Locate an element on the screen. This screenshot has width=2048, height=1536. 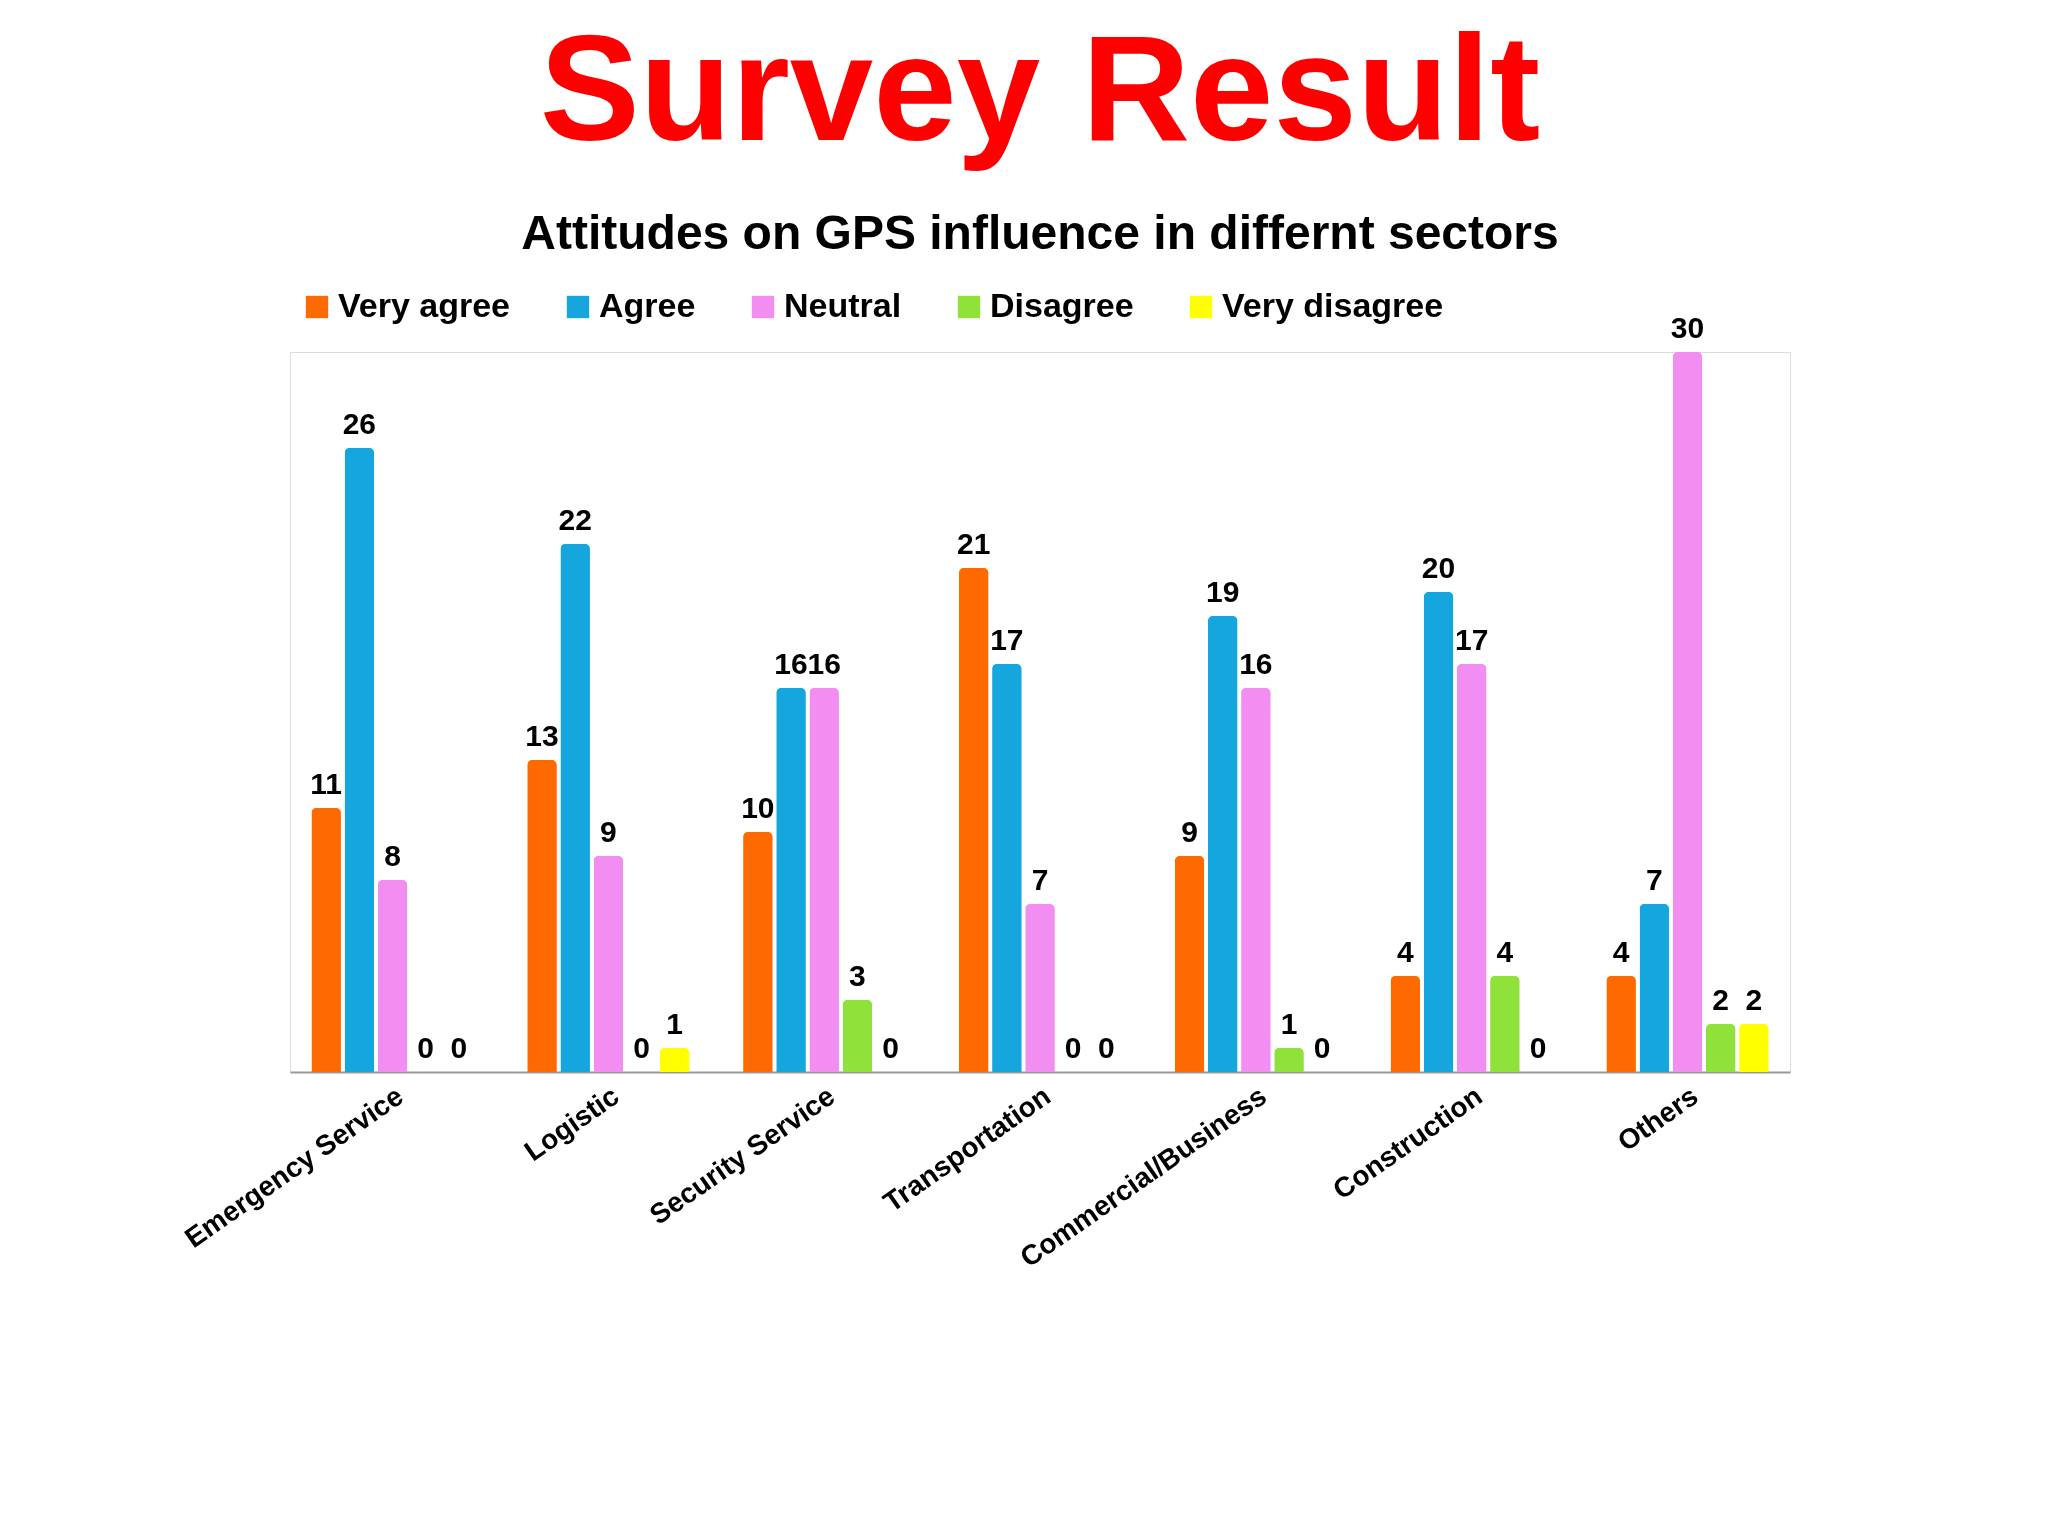
data-label: 3 is located at coordinates (857, 975).